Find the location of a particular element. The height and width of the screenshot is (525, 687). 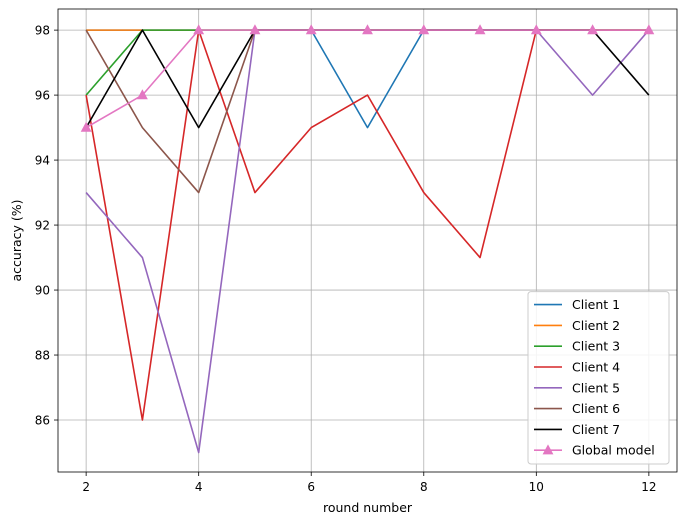

y-tick-label: 88 is located at coordinates (42, 356).